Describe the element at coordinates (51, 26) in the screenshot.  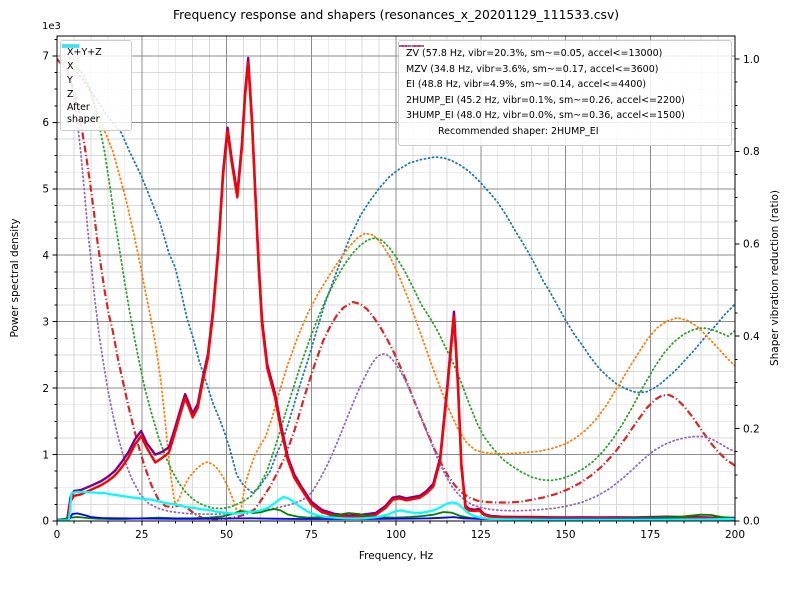
I see `left-axis-offset-text: 1e3` at that location.